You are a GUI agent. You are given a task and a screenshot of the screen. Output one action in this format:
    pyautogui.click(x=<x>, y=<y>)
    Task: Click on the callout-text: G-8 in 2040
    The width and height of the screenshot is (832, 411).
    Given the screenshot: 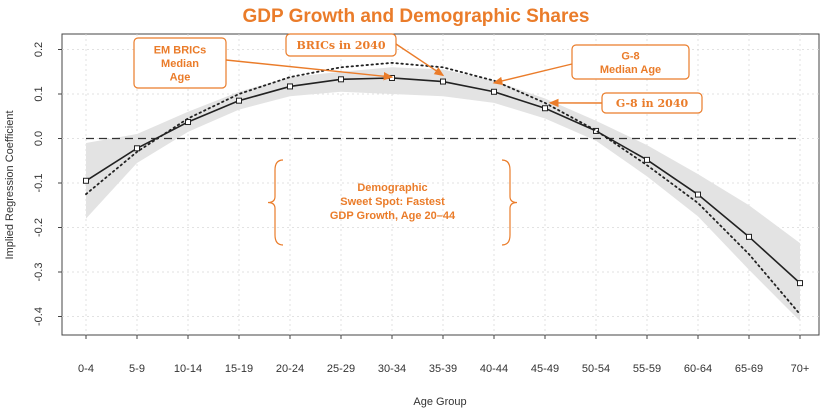 What is the action you would take?
    pyautogui.click(x=652, y=103)
    